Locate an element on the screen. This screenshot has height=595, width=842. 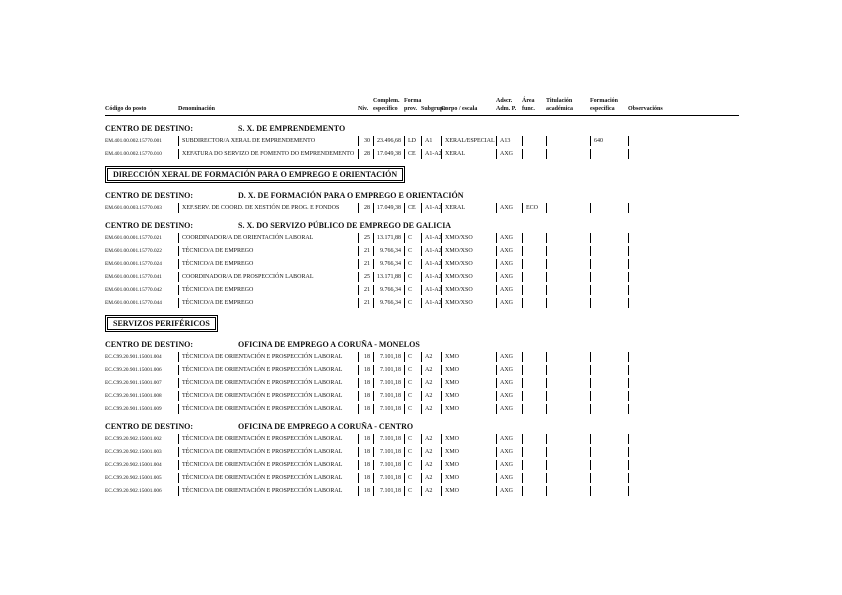
cell-codigo: EC.C99.20.901.15001.006 is located at coordinates (133, 370).